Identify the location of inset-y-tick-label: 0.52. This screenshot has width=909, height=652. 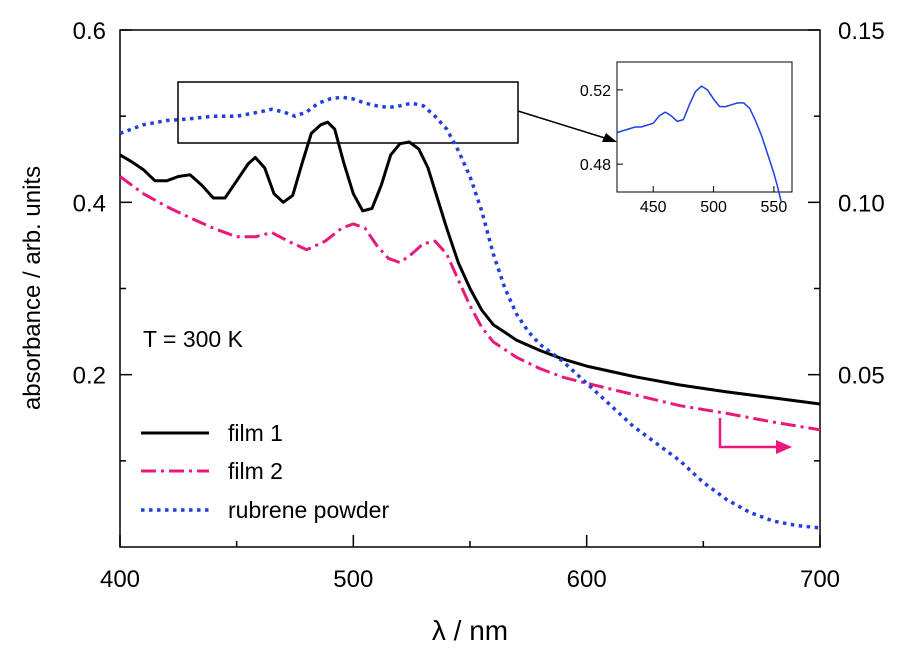
(595, 91).